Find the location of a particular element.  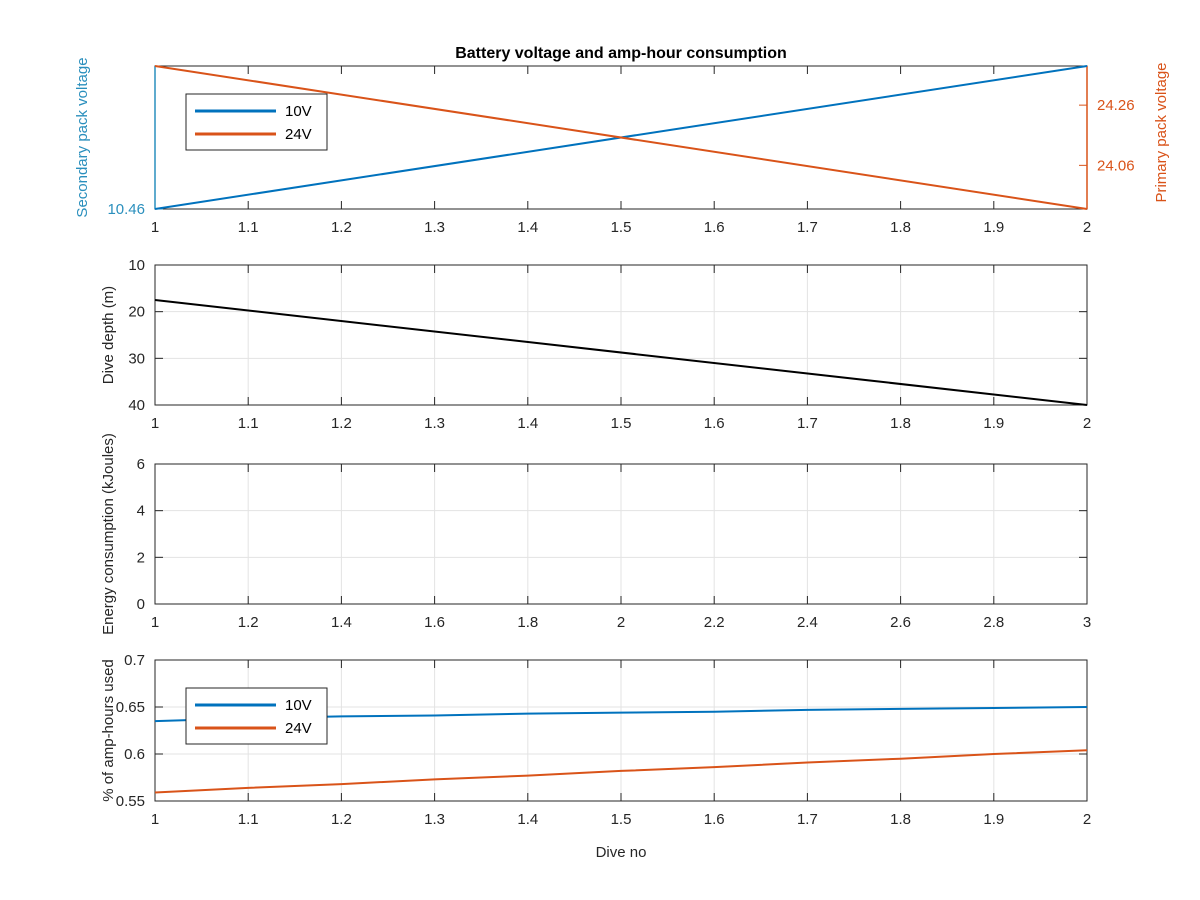

panel-3-xtick-label: 1.6 is located at coordinates (434, 622).